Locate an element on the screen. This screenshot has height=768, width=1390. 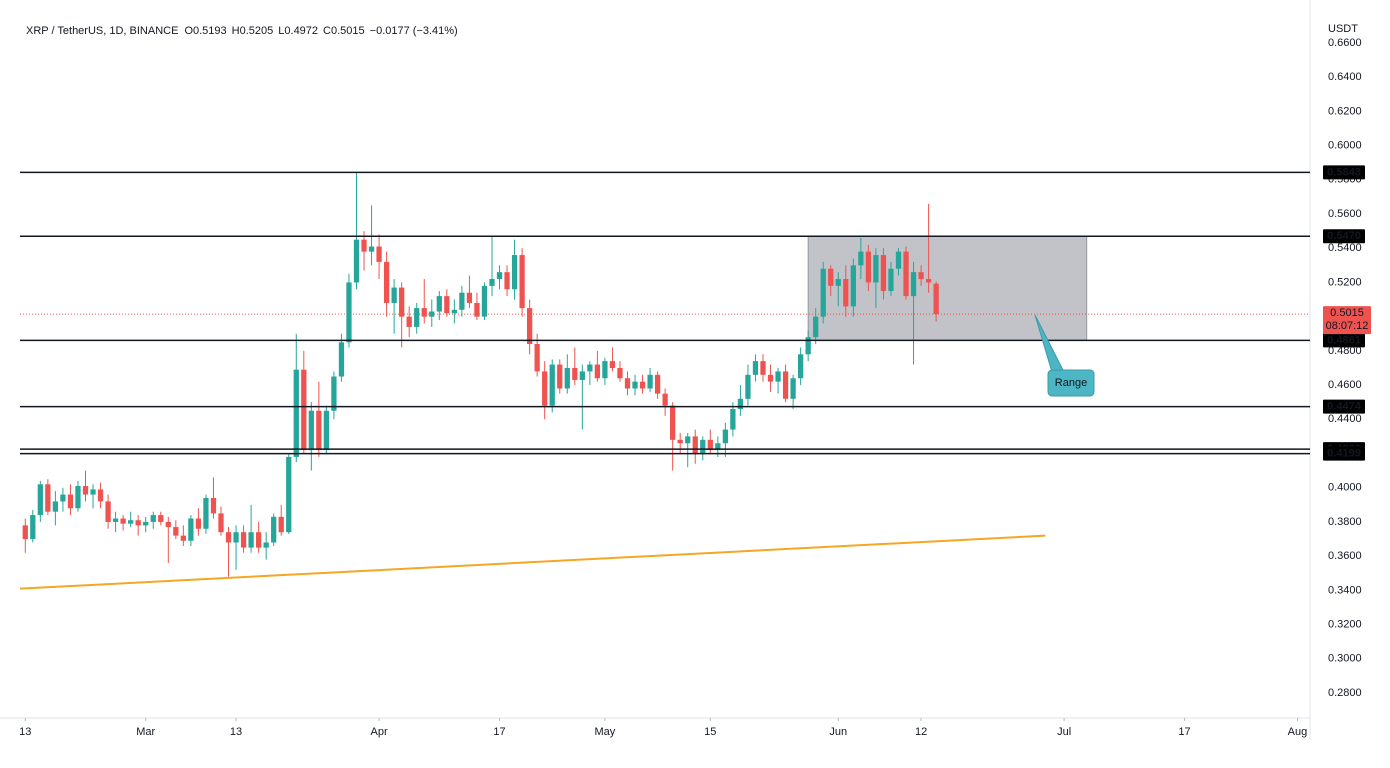
y-tick-label: 0.3000 is located at coordinates (1345, 659).